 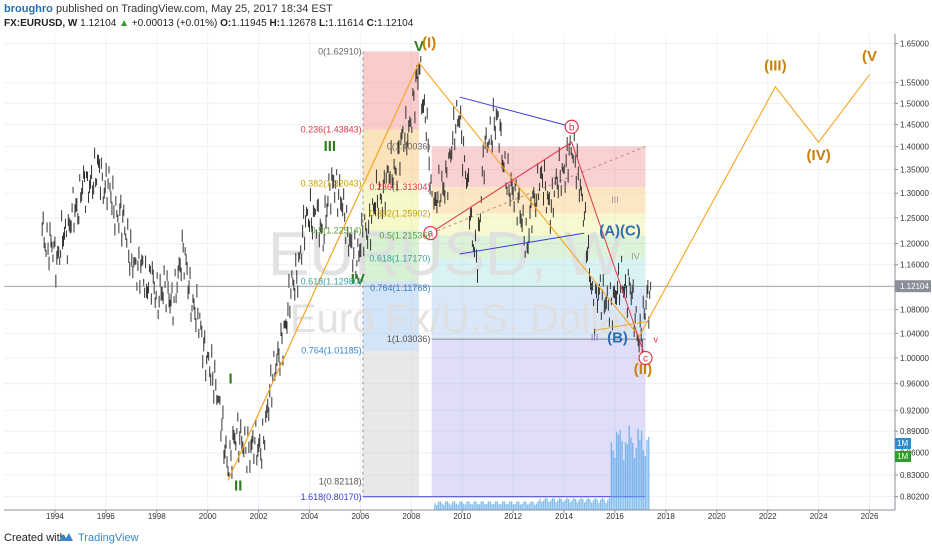 What do you see at coordinates (914, 310) in the screenshot?
I see `y-tick-label: 1.08000` at bounding box center [914, 310].